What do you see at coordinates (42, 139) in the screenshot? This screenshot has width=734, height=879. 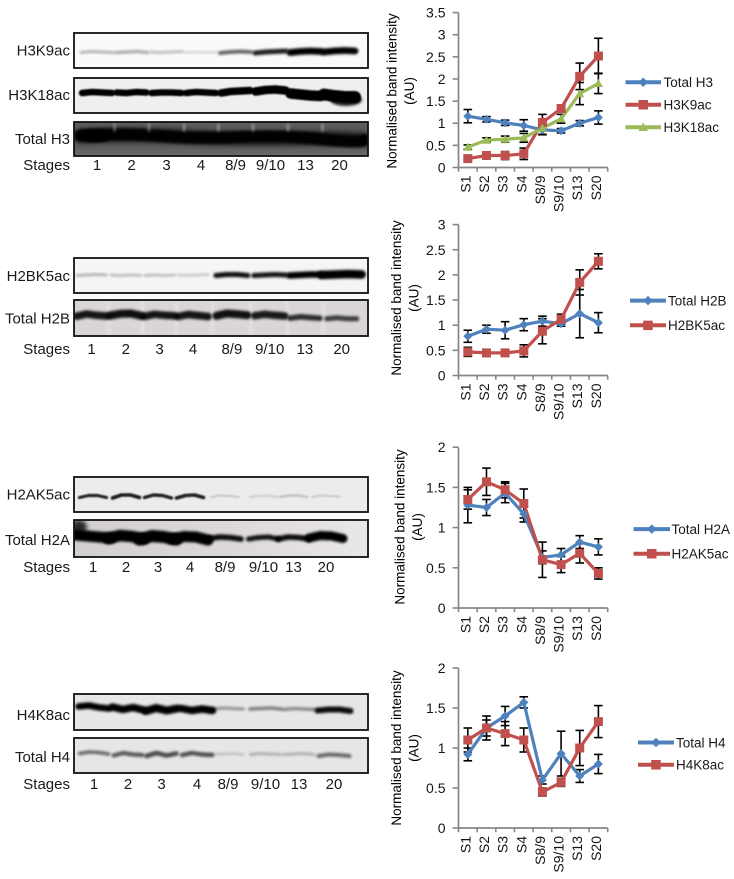 I see `svg-text: Total H3` at bounding box center [42, 139].